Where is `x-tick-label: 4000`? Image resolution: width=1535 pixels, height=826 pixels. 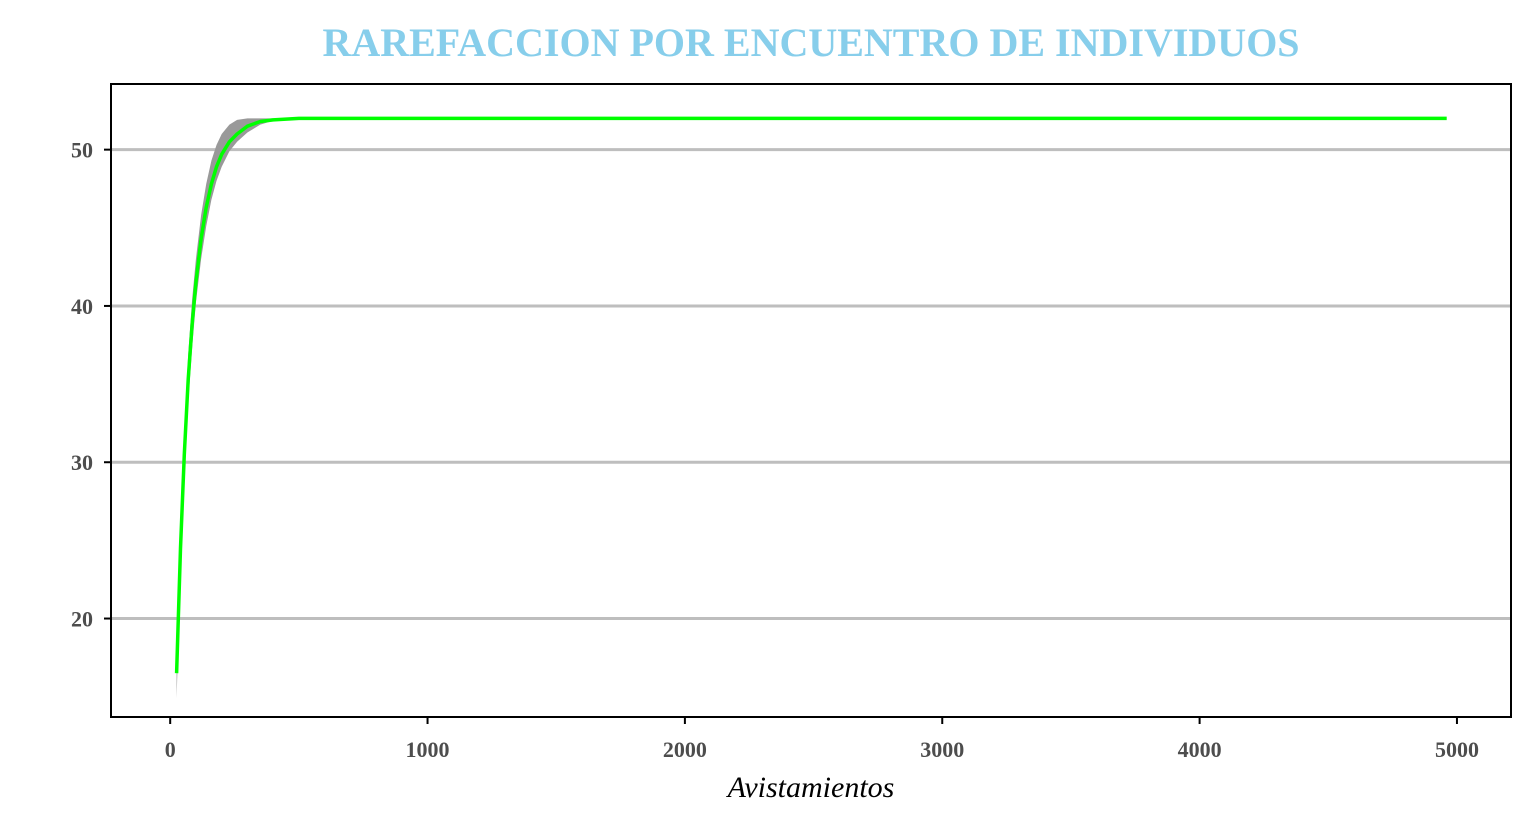 x-tick-label: 4000 is located at coordinates (1200, 749).